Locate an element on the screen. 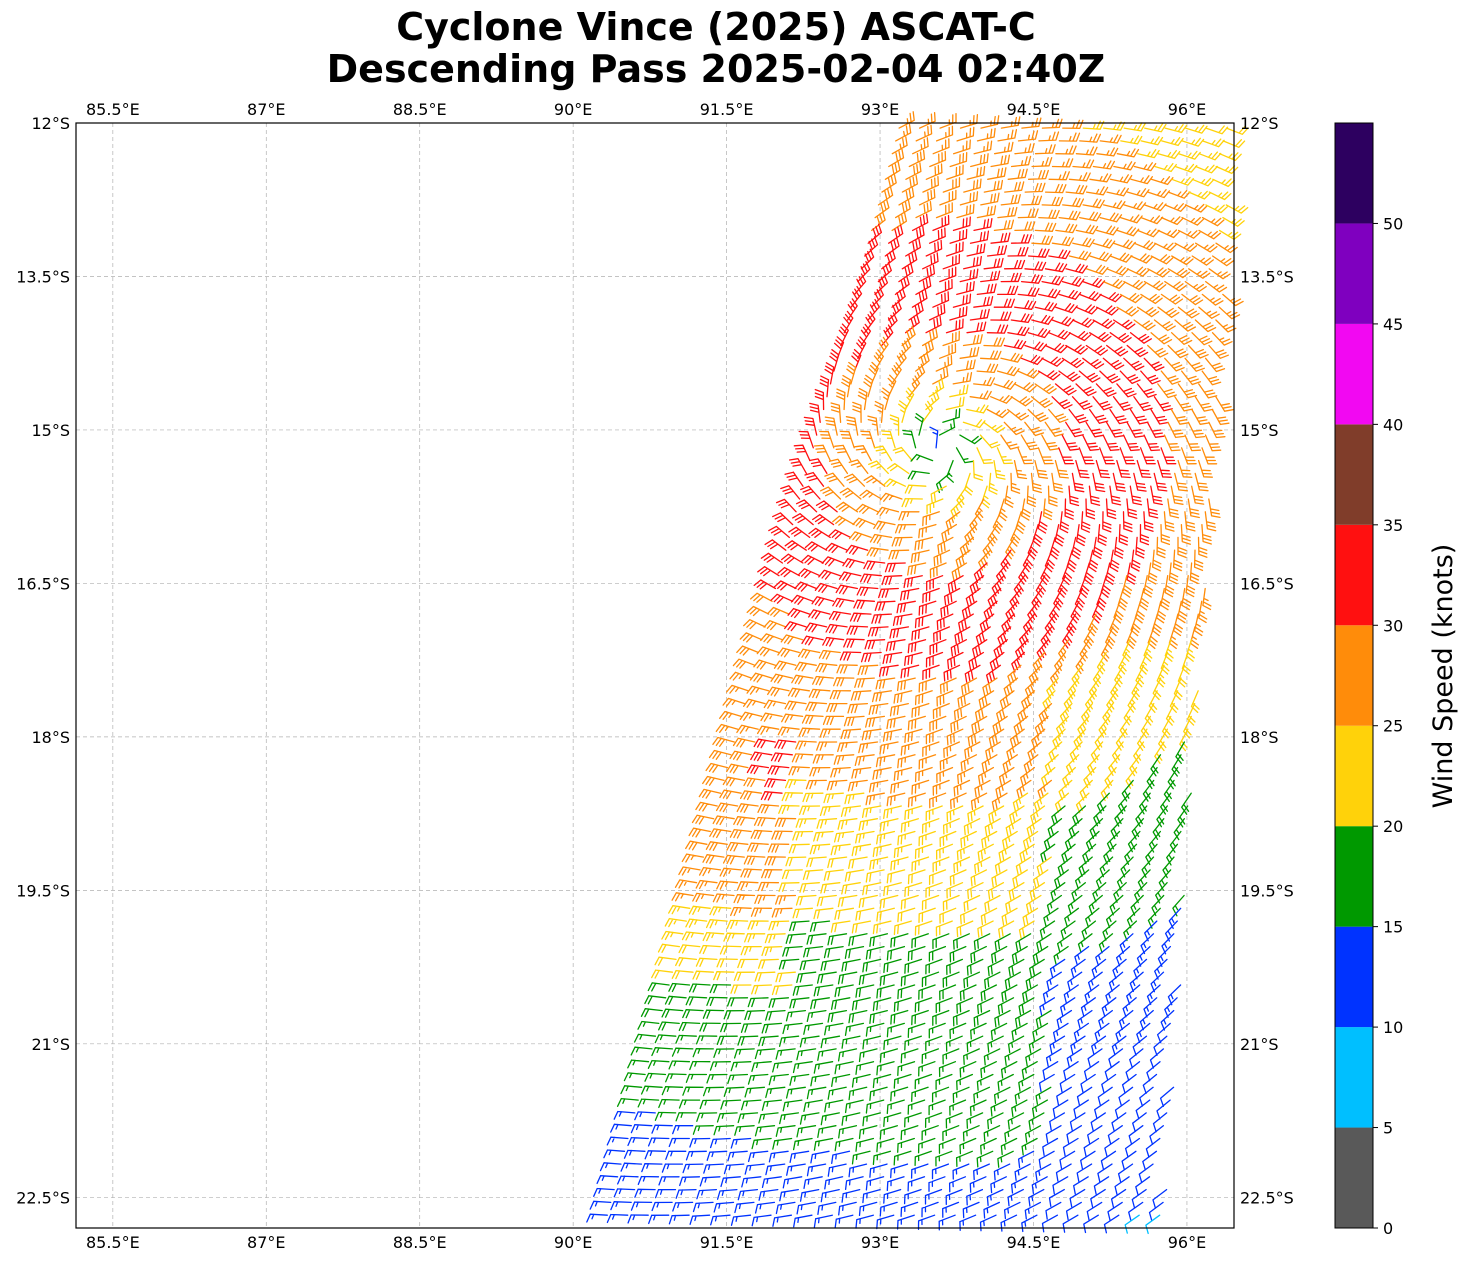 The width and height of the screenshot is (1472, 1264). lon-tick-label-top: 93°E is located at coordinates (880, 109).